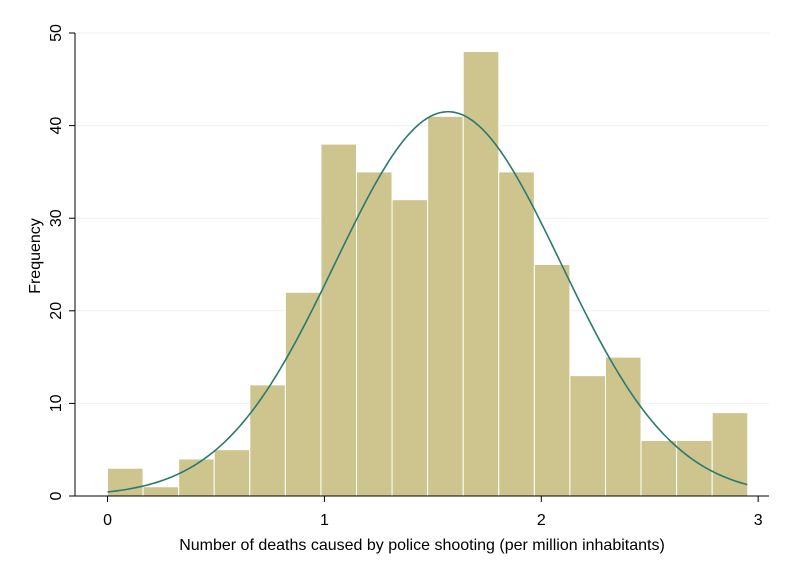  What do you see at coordinates (541, 520) in the screenshot?
I see `x-tick-label-2: 2` at bounding box center [541, 520].